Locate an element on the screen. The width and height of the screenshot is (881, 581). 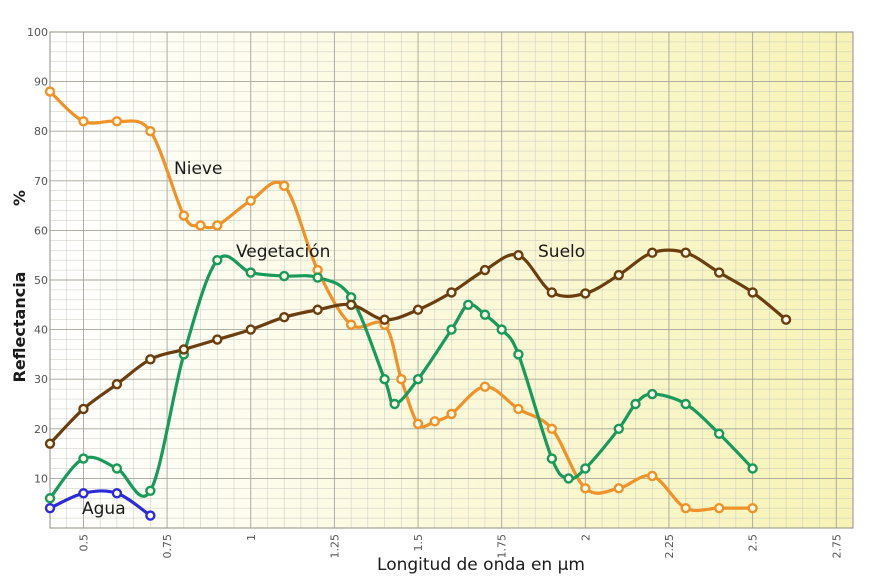
y-tick-label: 40 is located at coordinates (41, 330).